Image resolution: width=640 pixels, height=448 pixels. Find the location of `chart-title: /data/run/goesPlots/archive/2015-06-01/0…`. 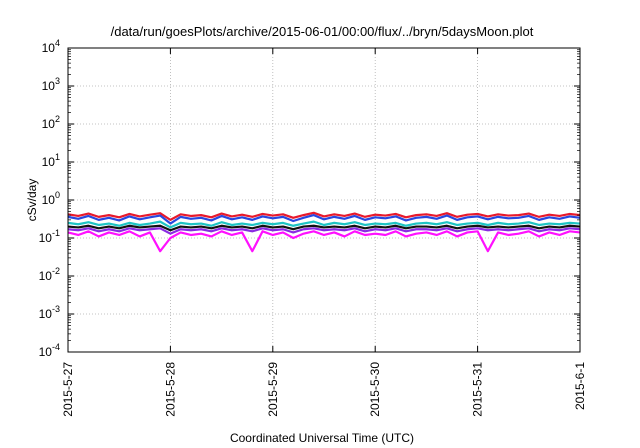

chart-title: /data/run/goesPlots/archive/2015-06-01/0… is located at coordinates (322, 31).